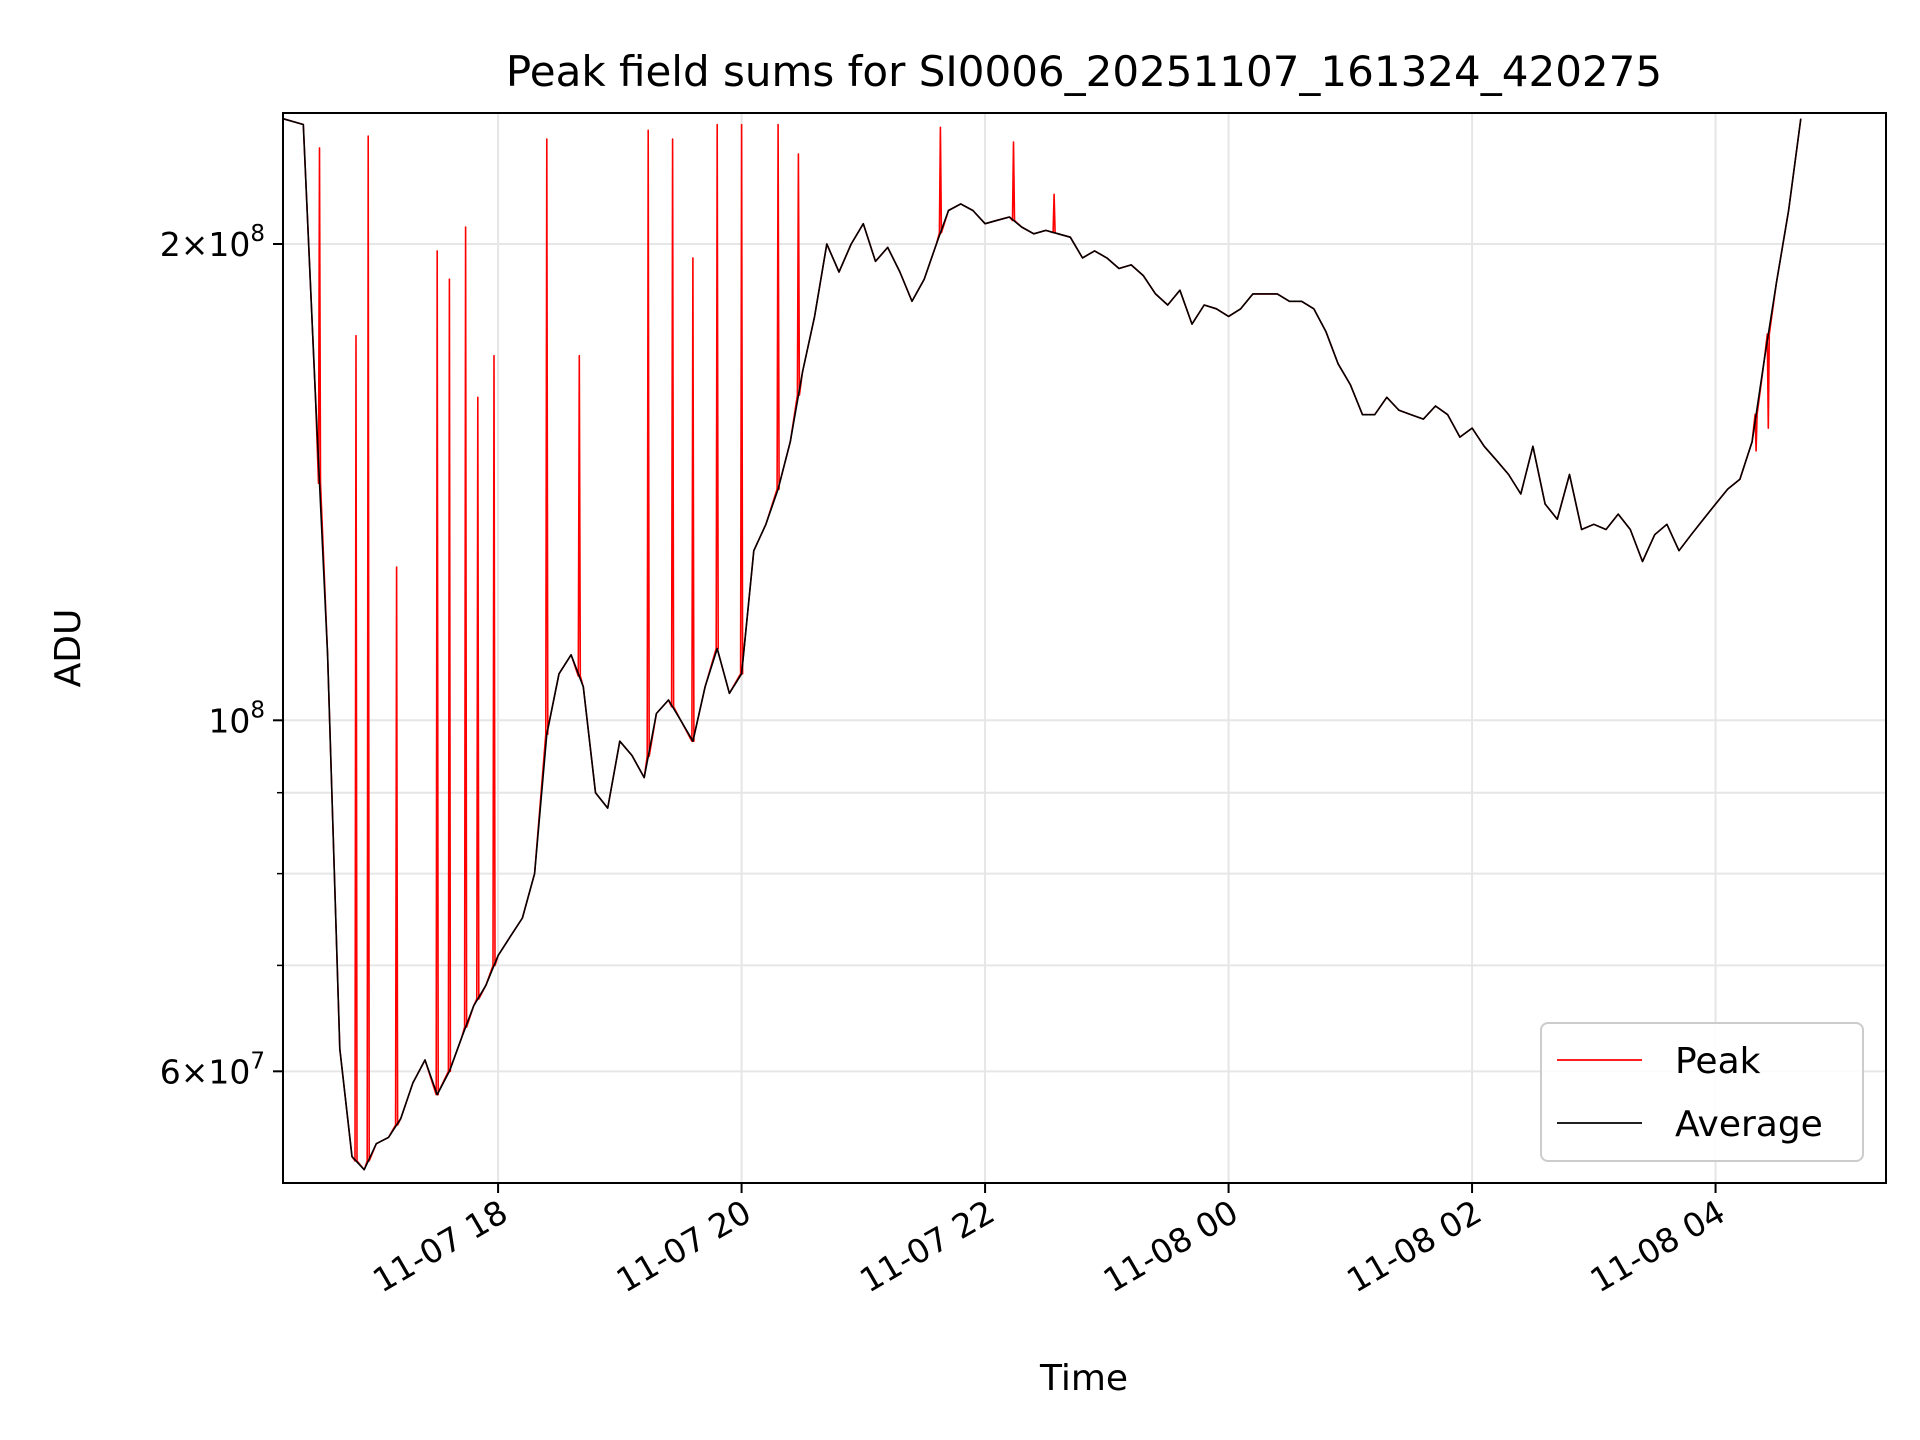 The width and height of the screenshot is (1920, 1440). What do you see at coordinates (1083, 1378) in the screenshot?
I see `x-axis-label: Time` at bounding box center [1083, 1378].